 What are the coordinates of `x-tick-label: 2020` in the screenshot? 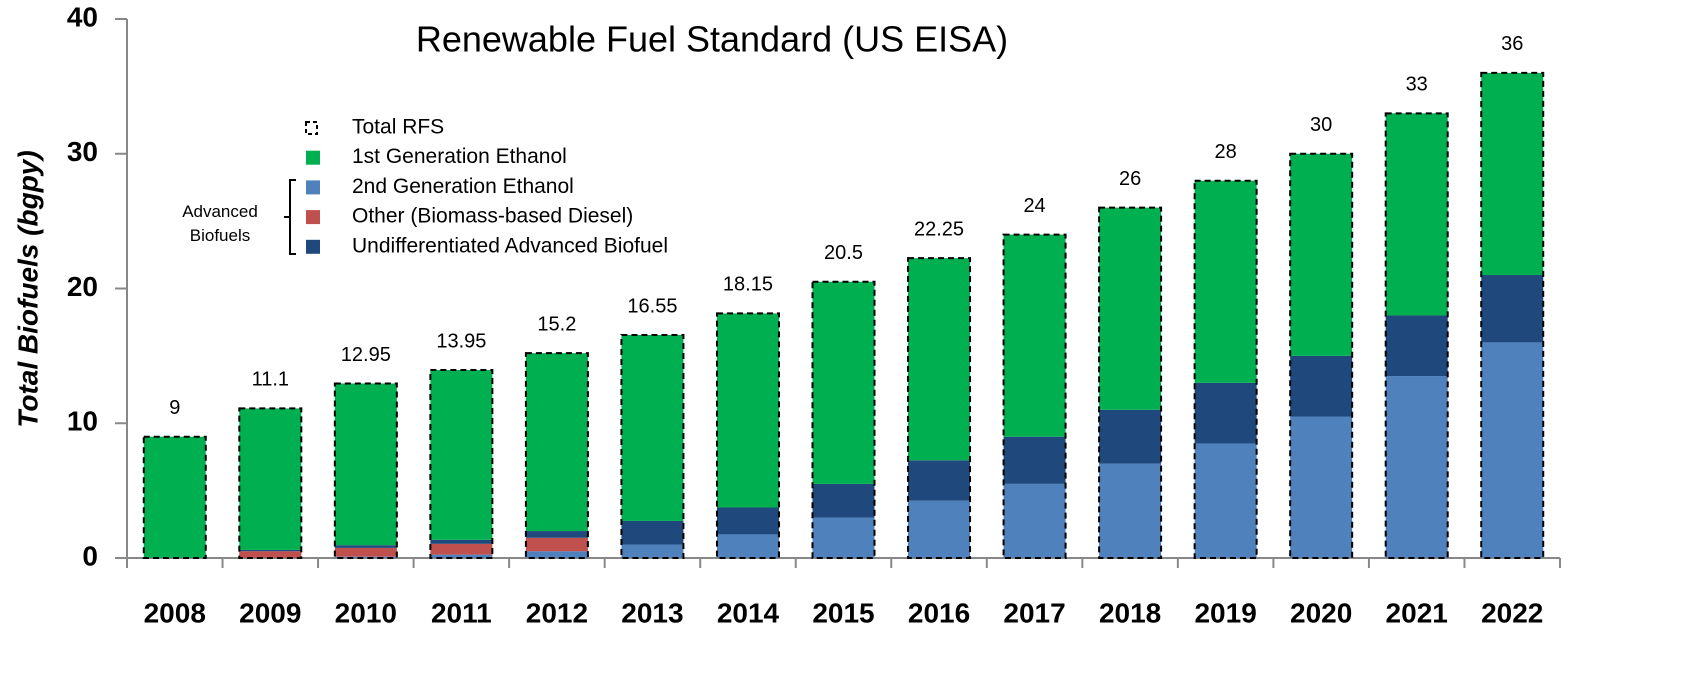 It's located at (1321, 612).